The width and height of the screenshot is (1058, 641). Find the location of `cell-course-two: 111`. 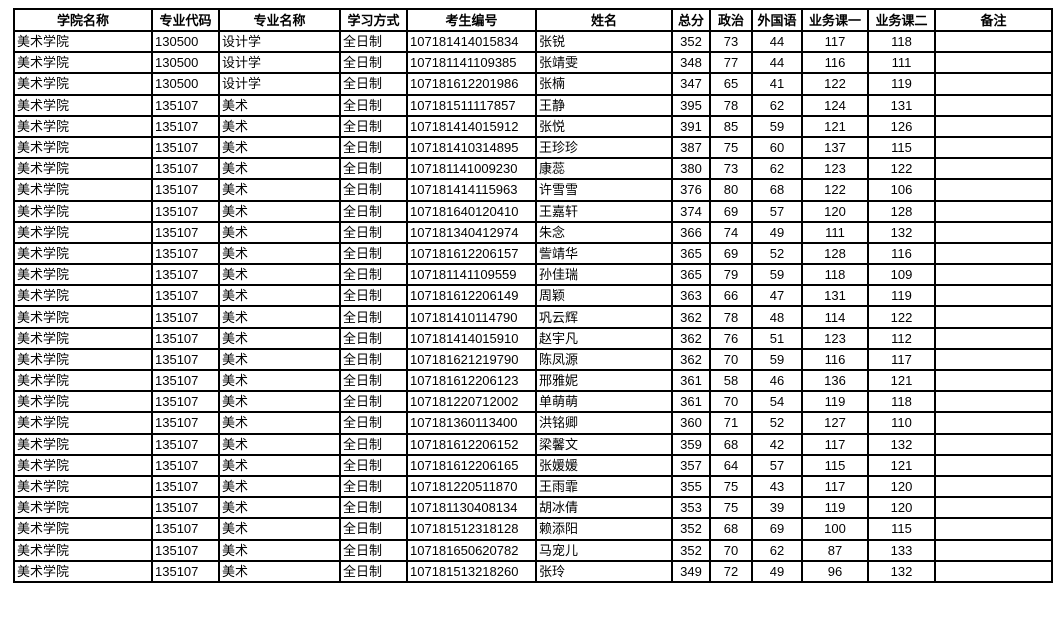

cell-course-two: 111 is located at coordinates (901, 63).